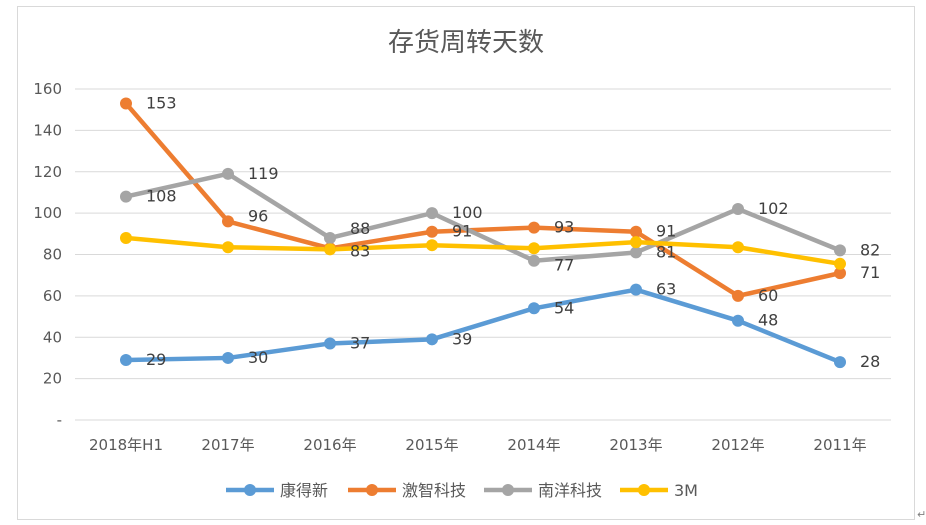 This screenshot has height=525, width=926. Describe the element at coordinates (564, 227) in the screenshot. I see `data-label: 93` at that location.